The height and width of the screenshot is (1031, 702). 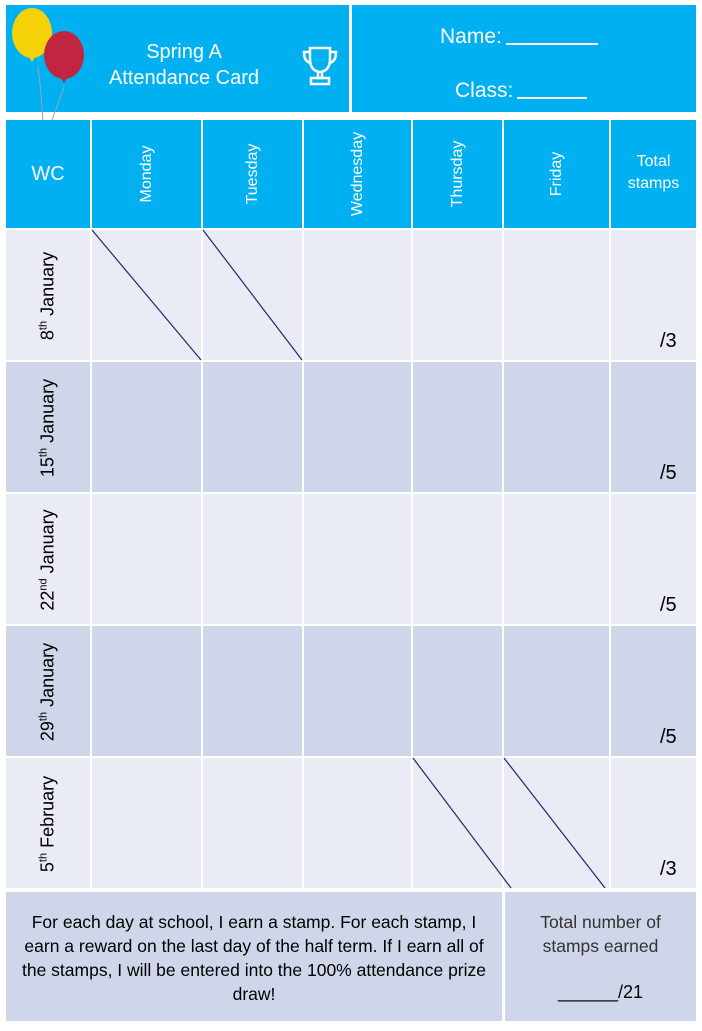 What do you see at coordinates (668, 605) in the screenshot?
I see `week-max-3: /5` at bounding box center [668, 605].